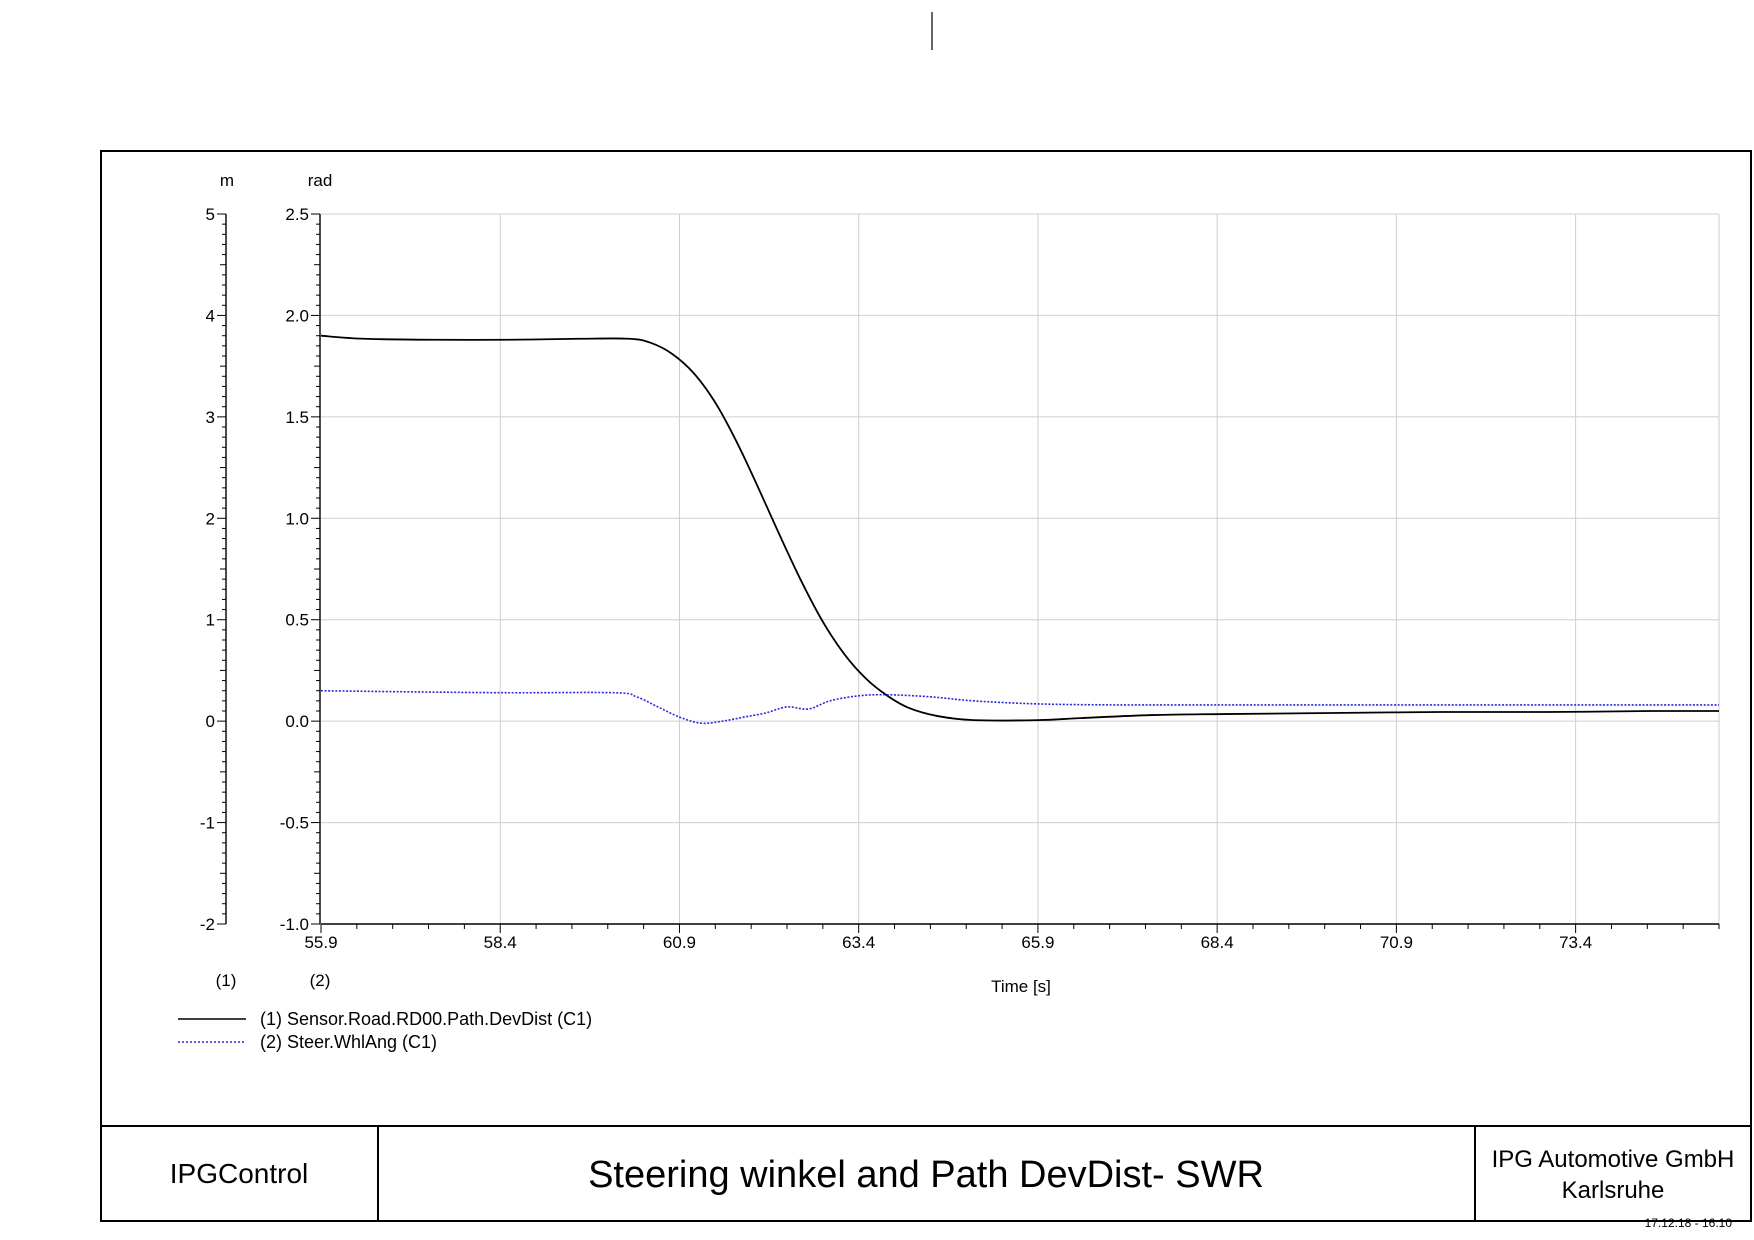 This screenshot has width=1754, height=1240. What do you see at coordinates (297, 620) in the screenshot?
I see `y-axis-2-tick-label: 0.5` at bounding box center [297, 620].